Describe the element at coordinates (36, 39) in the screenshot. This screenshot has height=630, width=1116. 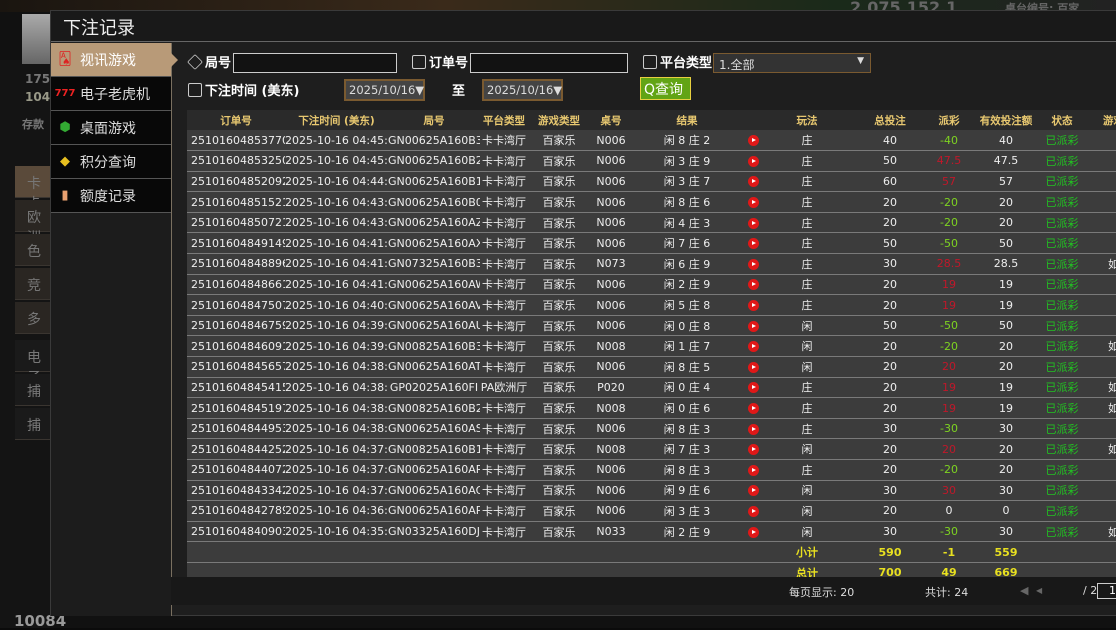
I see `avatar` at that location.